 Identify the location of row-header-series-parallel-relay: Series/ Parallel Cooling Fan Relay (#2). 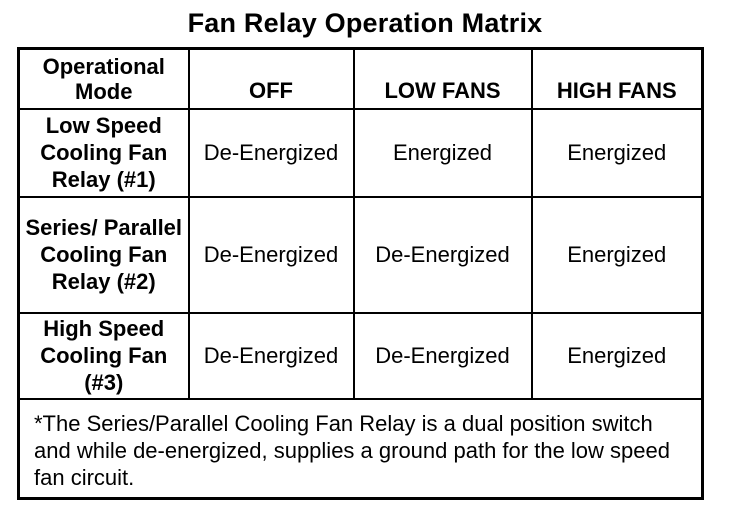
(103, 254).